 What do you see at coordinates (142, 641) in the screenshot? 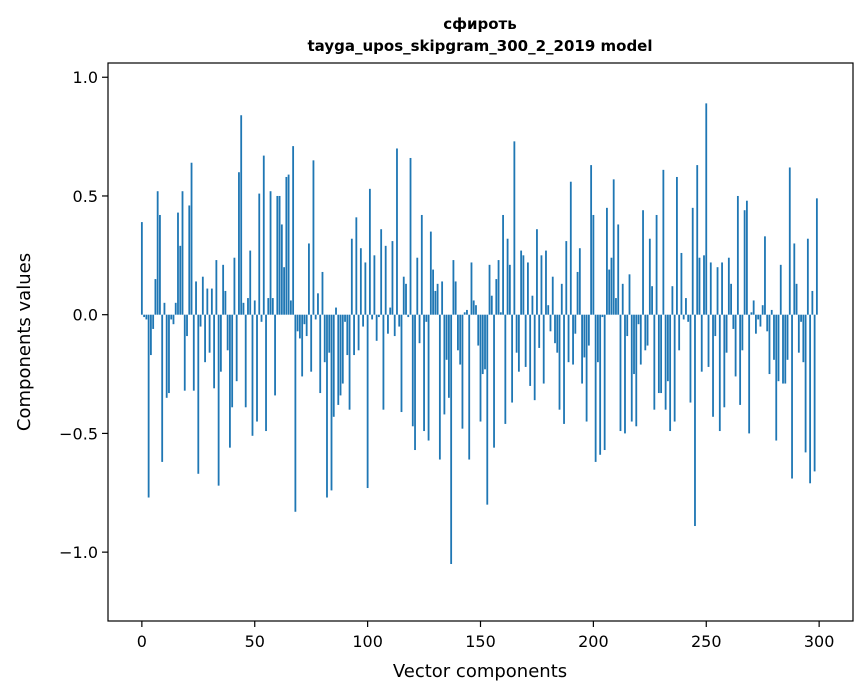
I see `x-tick-label: 0` at bounding box center [142, 641].